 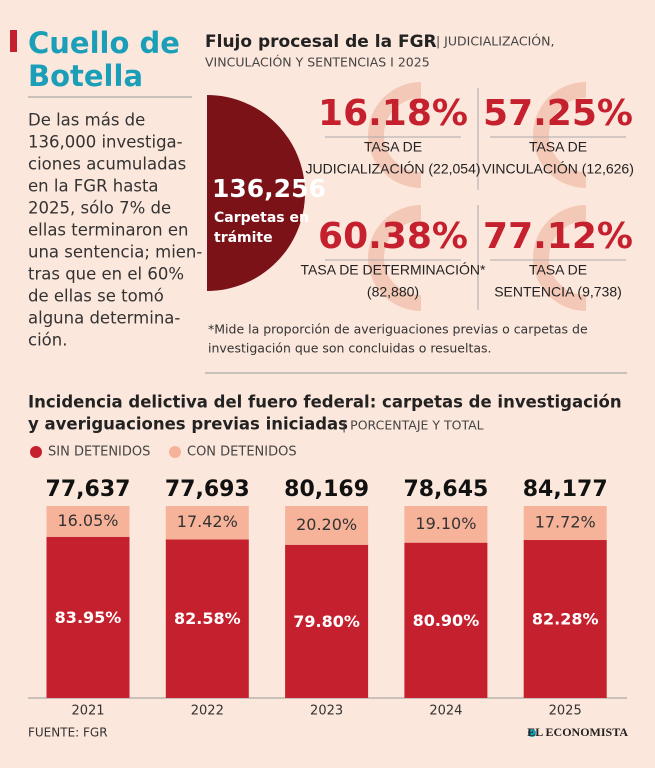 I want to click on body-text: en la FGR hasta, so click(x=93, y=186).